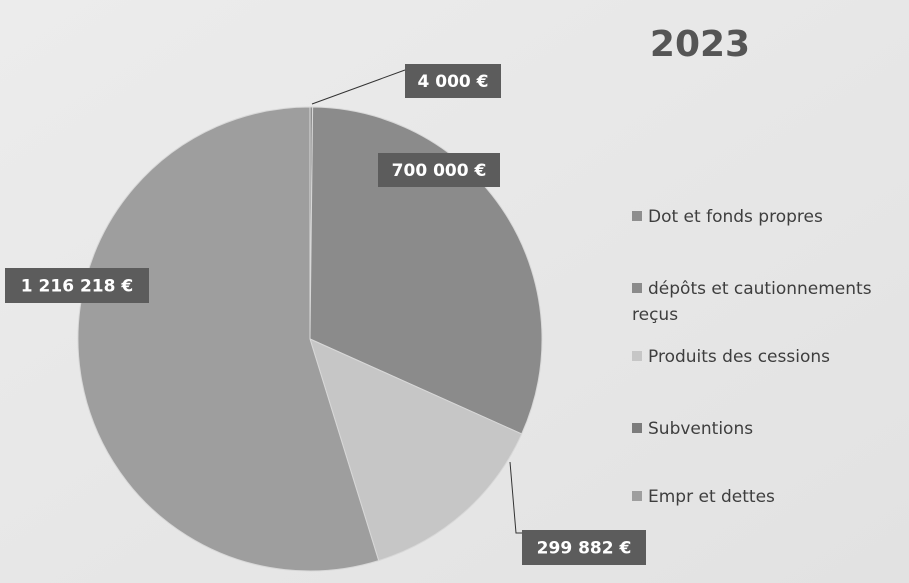 The image size is (909, 583). What do you see at coordinates (701, 429) in the screenshot?
I see `legend-label: Subventions` at bounding box center [701, 429].